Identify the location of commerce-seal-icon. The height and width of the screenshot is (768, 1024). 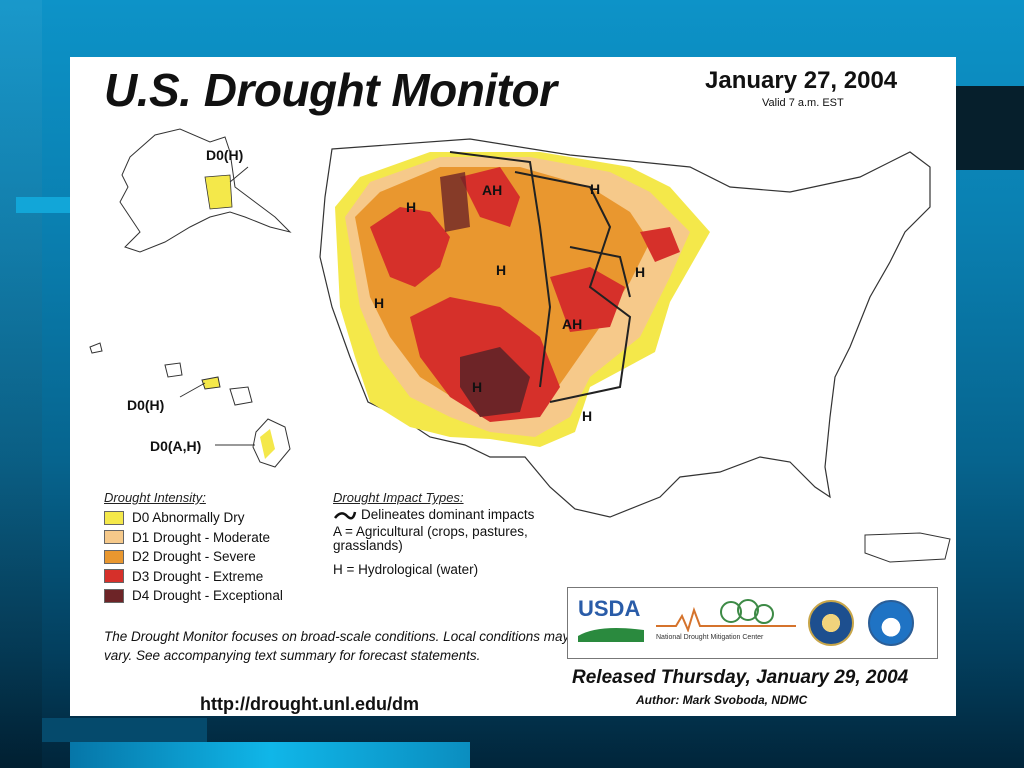
(831, 623).